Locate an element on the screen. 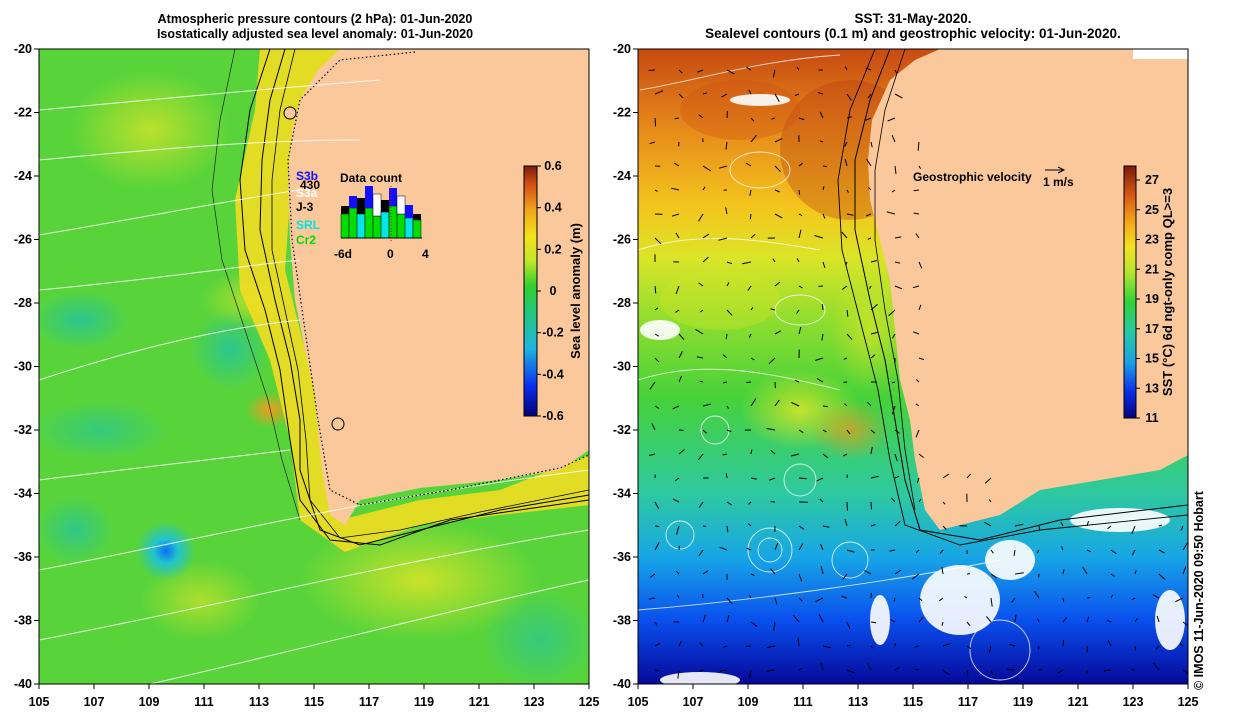 The image size is (1250, 720). satellite-label-s3a: S3a is located at coordinates (307, 193).